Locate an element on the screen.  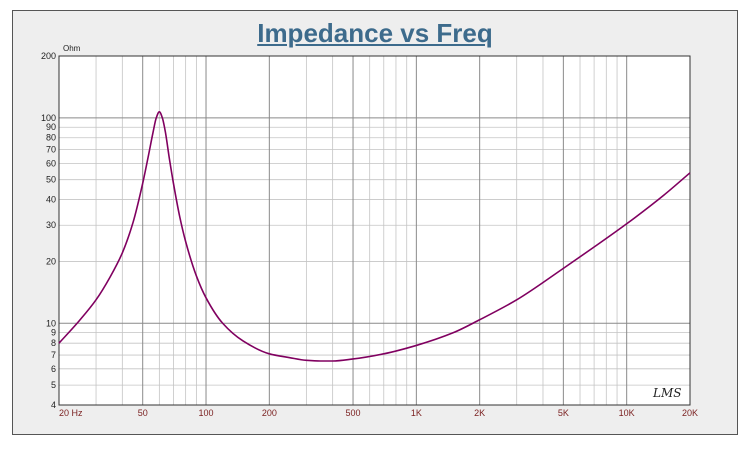
y-tick-label: 4 is located at coordinates (53, 405).